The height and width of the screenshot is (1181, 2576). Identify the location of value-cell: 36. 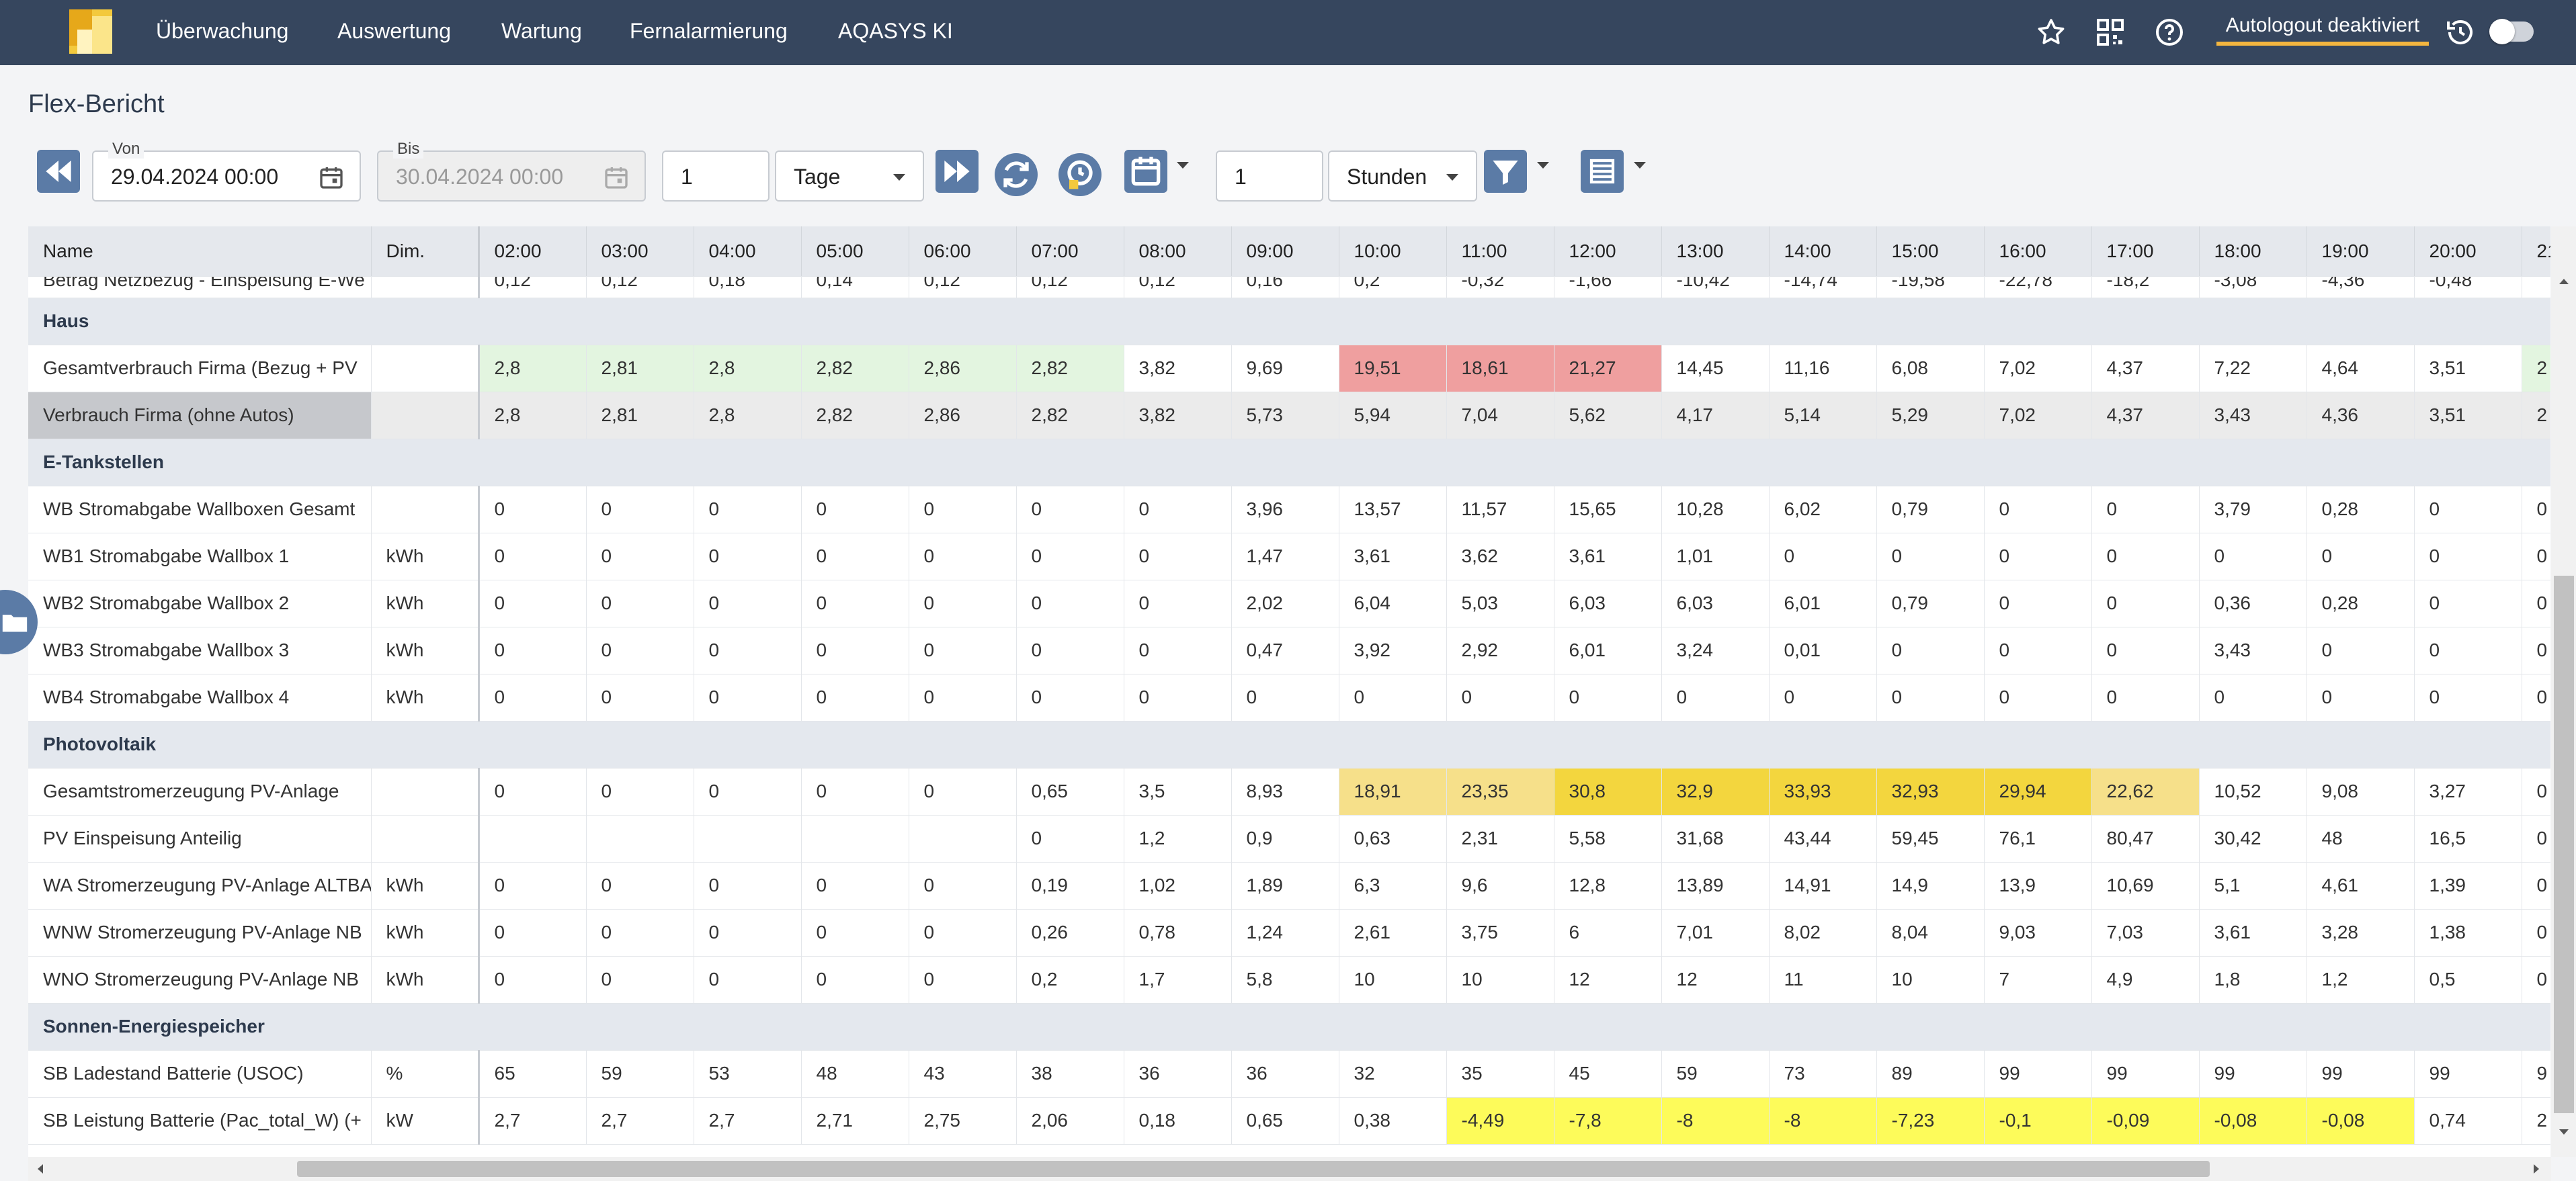
(1178, 1074).